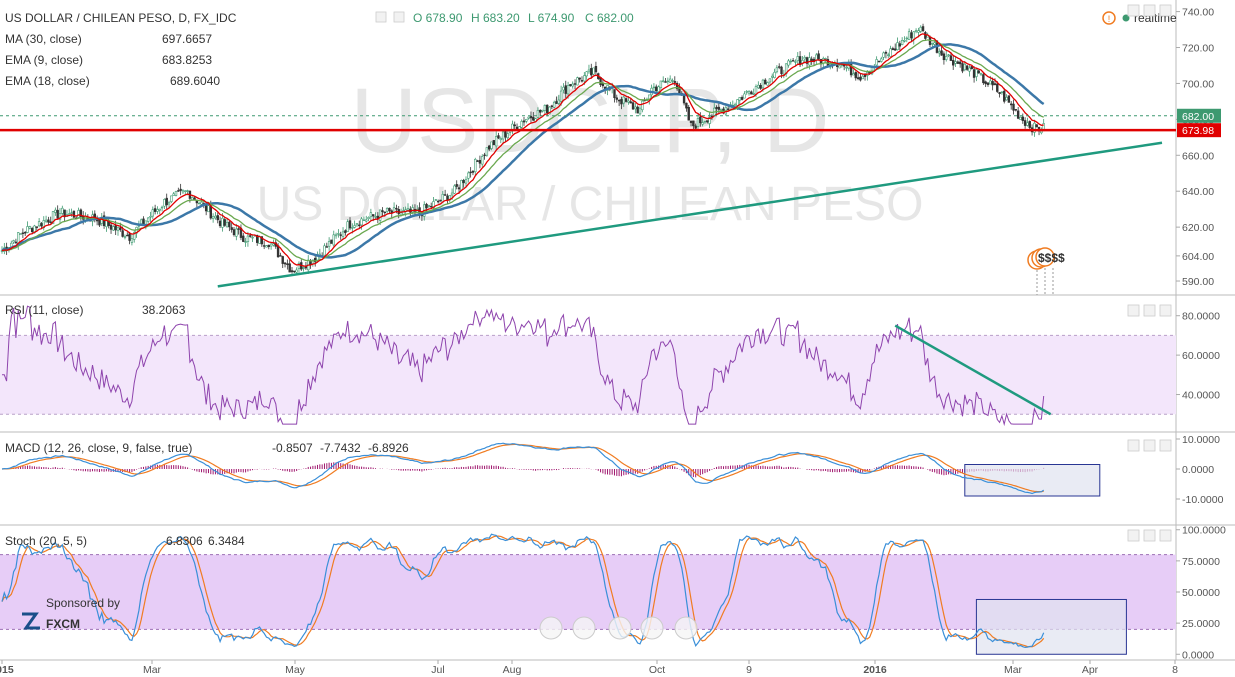 The width and height of the screenshot is (1235, 677). Describe the element at coordinates (1149, 310) in the screenshot. I see `pane-control-button` at that location.